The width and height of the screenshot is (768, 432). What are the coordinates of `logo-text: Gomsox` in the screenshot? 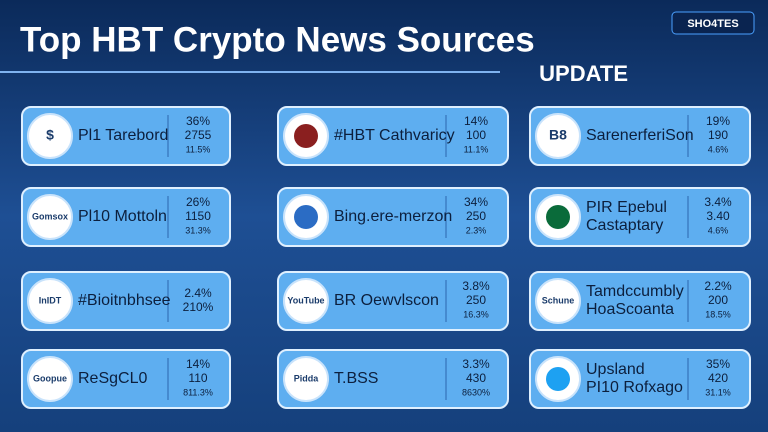 It's located at (50, 216).